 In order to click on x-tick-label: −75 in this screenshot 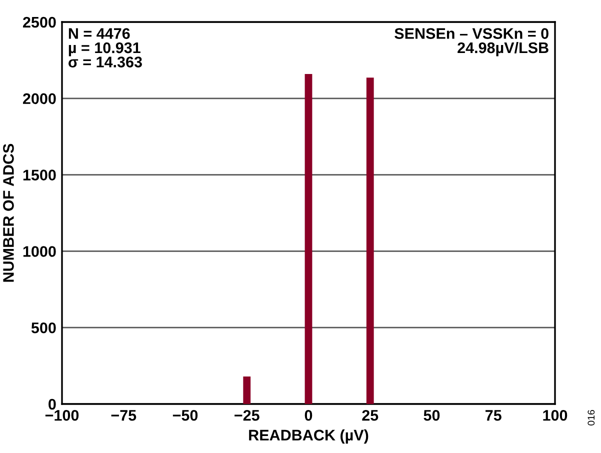, I will do `click(123, 415)`.